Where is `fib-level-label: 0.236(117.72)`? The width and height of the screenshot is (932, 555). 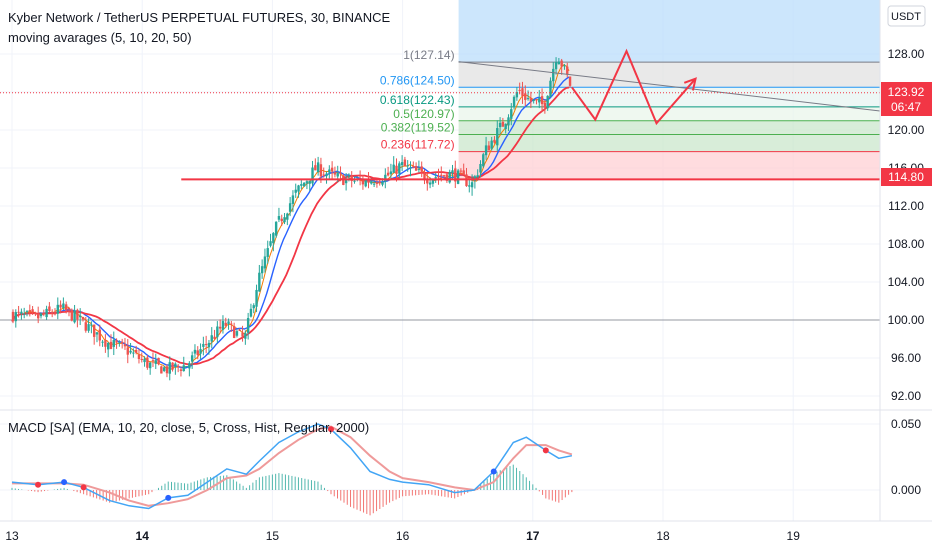
fib-level-label: 0.236(117.72) is located at coordinates (418, 145).